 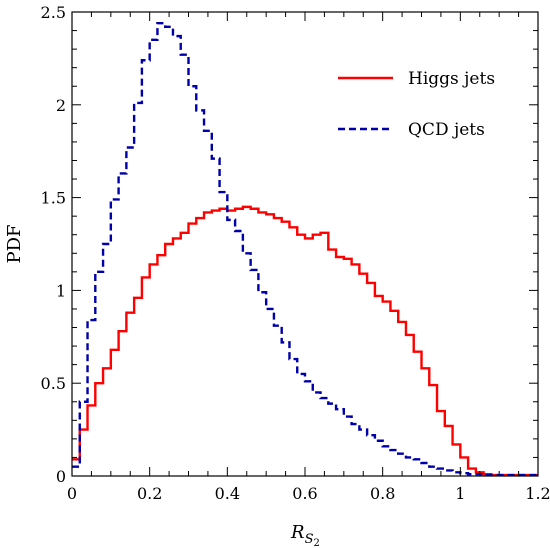 What do you see at coordinates (61, 105) in the screenshot?
I see `y-tick-label: 2` at bounding box center [61, 105].